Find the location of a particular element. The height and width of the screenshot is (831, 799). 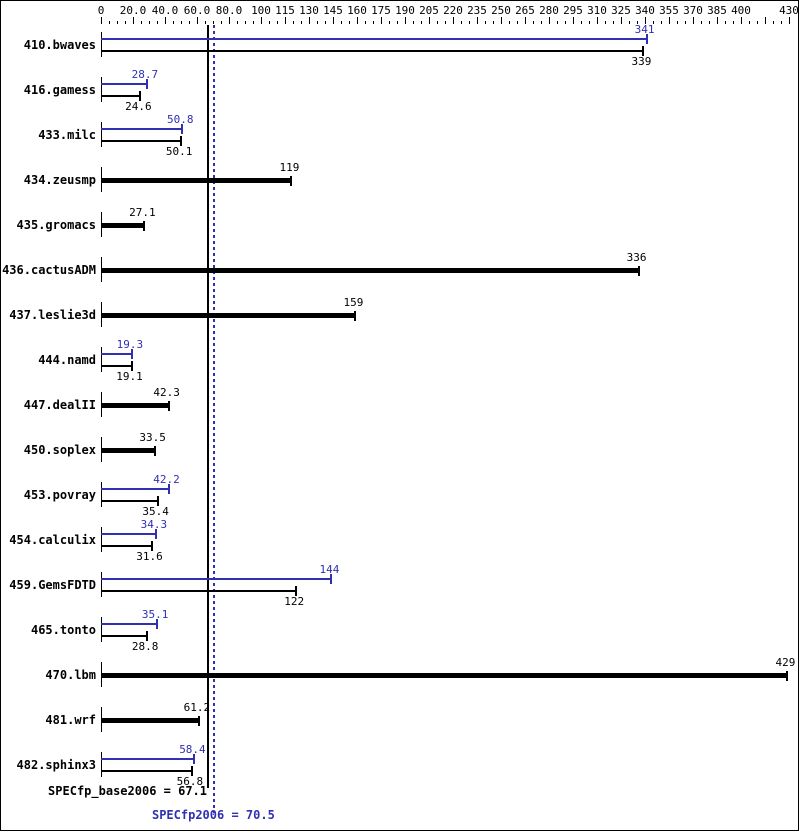

benchmark-label: 437.leslie3d is located at coordinates (52, 315).